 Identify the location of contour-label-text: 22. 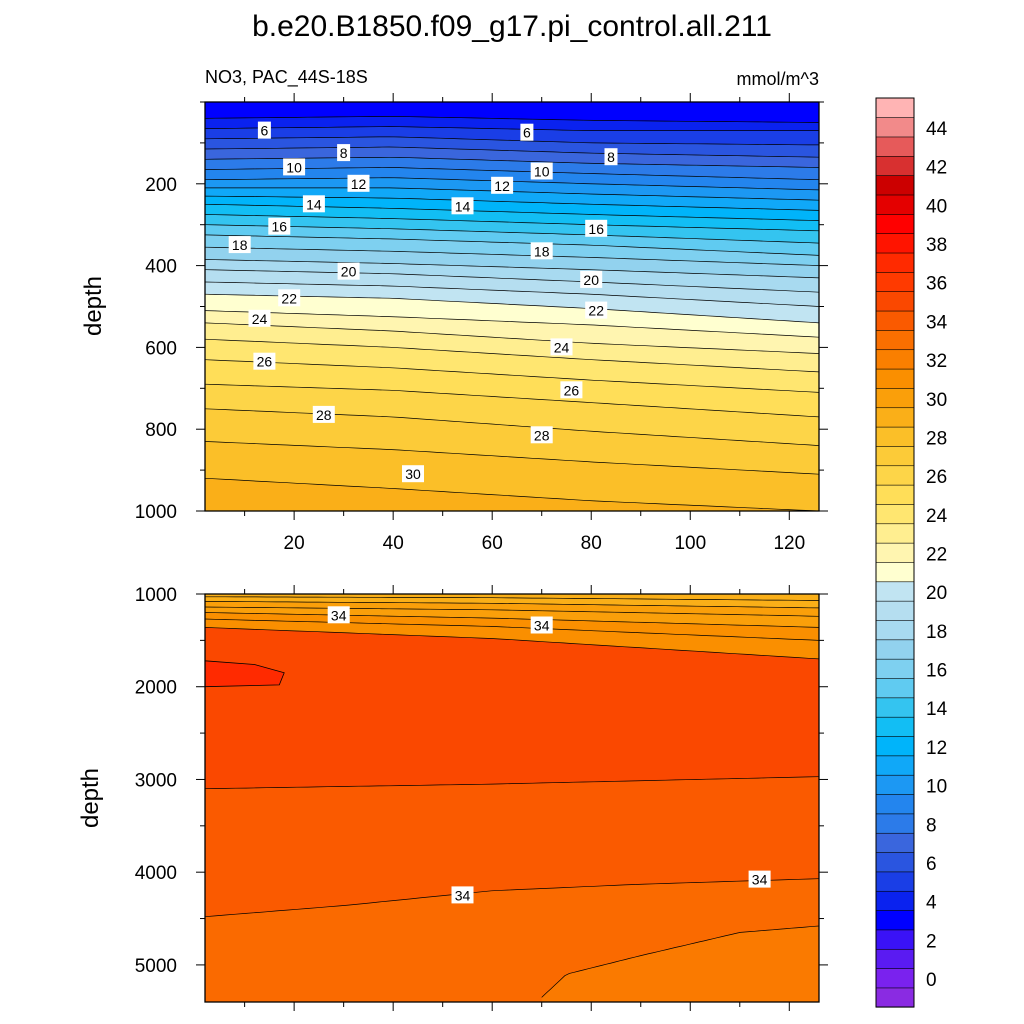
(289, 298).